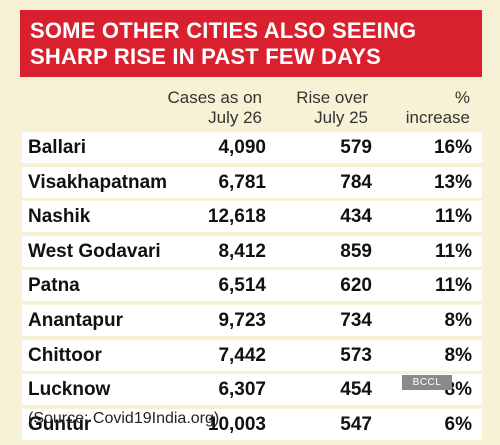 This screenshot has height=445, width=500. I want to click on cell-cases: 12,618, so click(236, 217).